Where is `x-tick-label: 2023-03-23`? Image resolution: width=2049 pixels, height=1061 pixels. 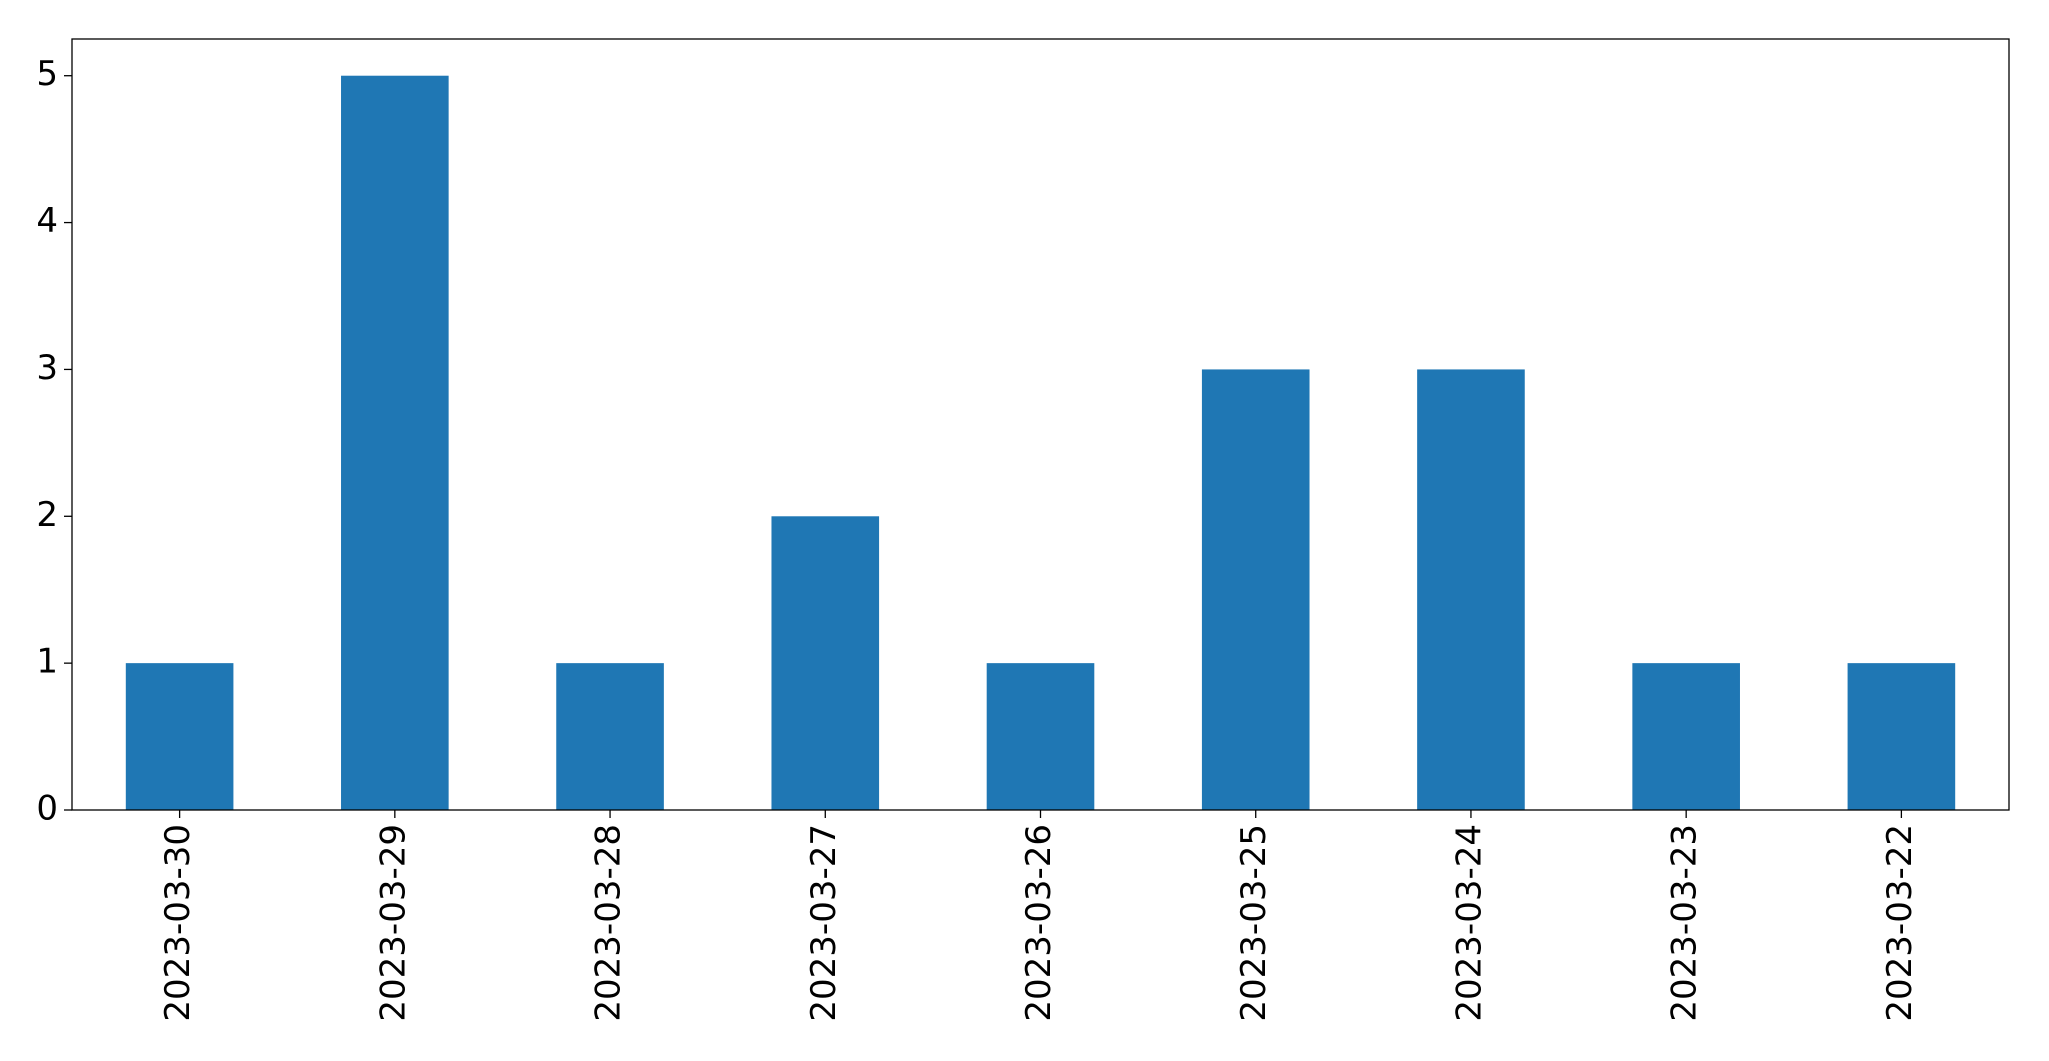 x-tick-label: 2023-03-23 is located at coordinates (1685, 923).